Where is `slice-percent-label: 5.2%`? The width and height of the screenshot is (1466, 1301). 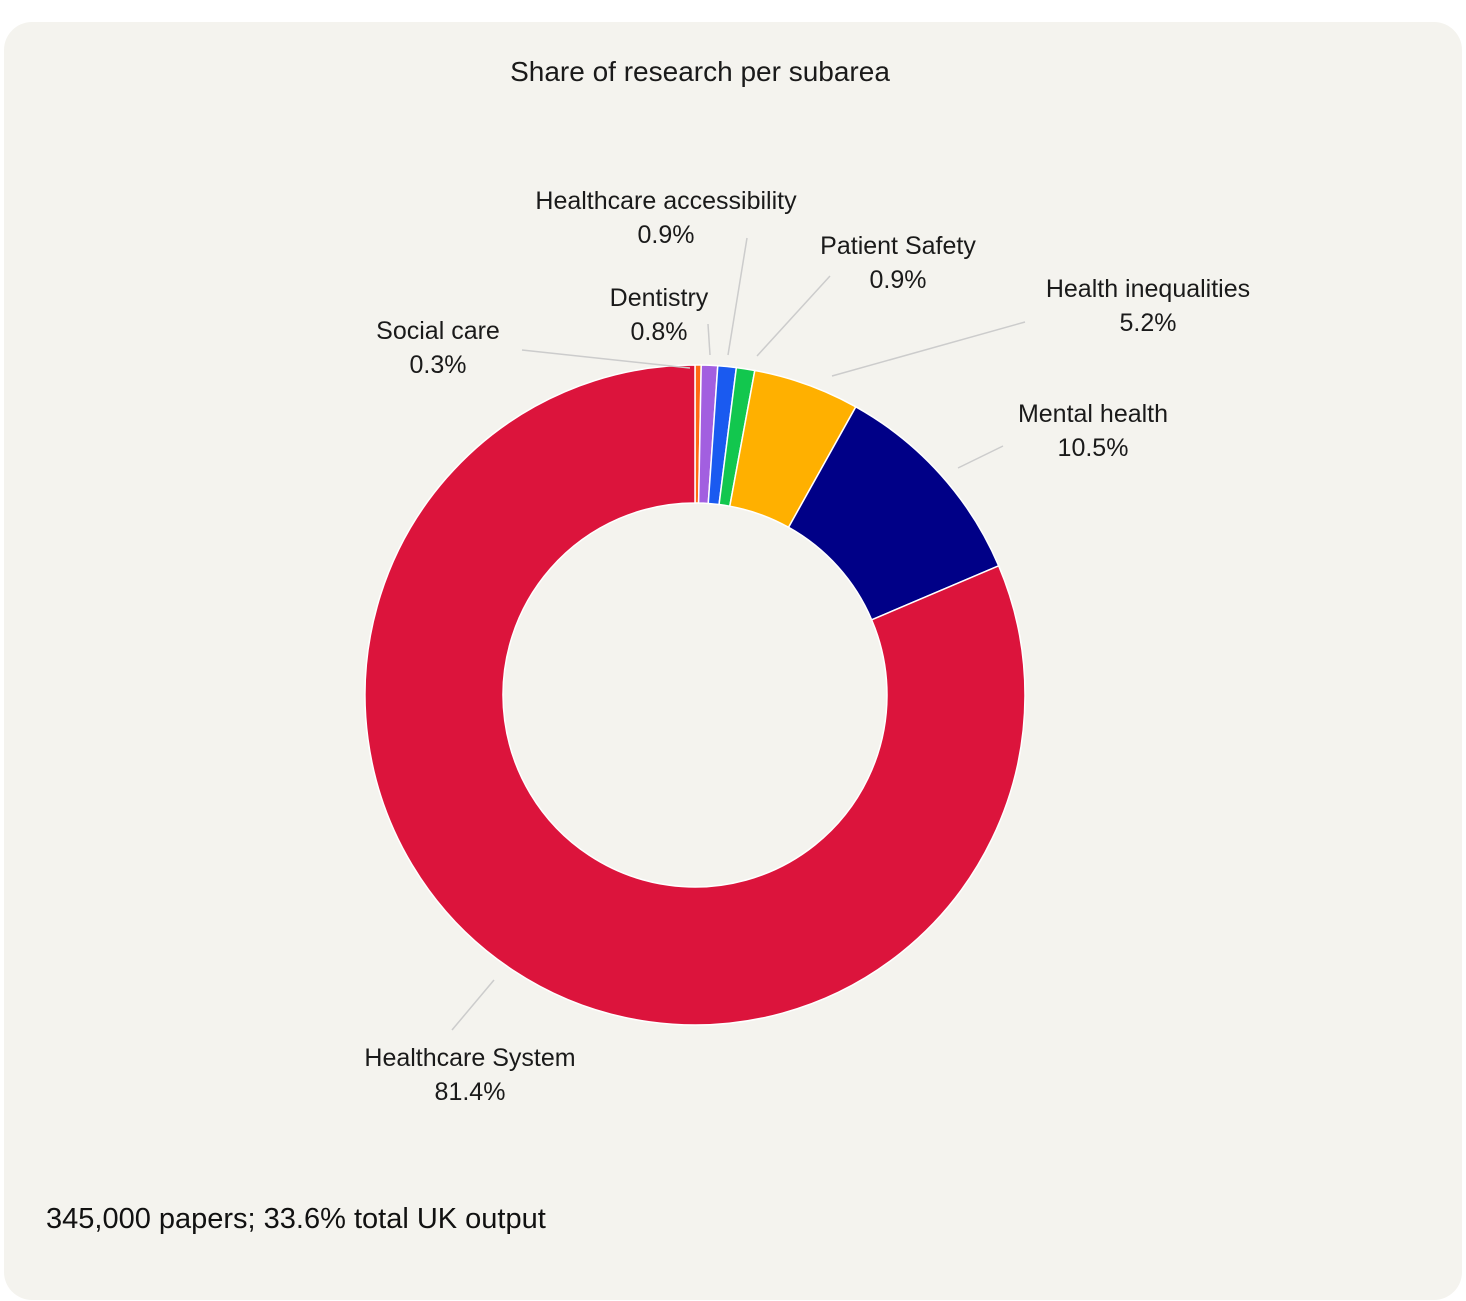
slice-percent-label: 5.2% is located at coordinates (1148, 323).